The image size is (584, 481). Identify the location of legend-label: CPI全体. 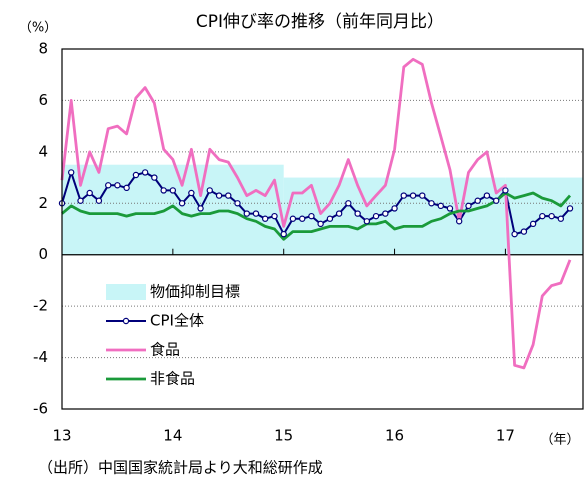
(177, 321).